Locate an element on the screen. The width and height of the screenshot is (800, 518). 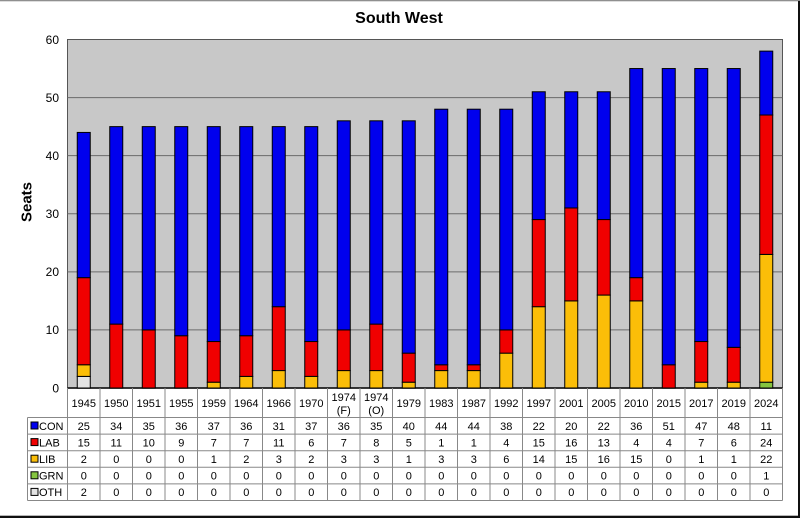
svg-text: 40 is located at coordinates (409, 427).